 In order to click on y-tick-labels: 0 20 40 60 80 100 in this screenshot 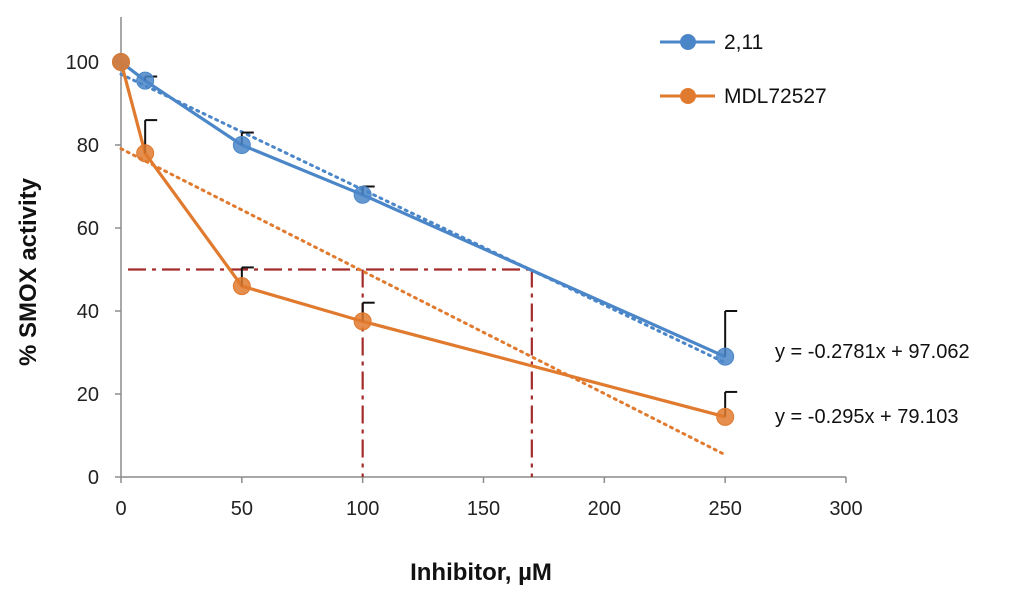, I will do `click(93, 270)`.